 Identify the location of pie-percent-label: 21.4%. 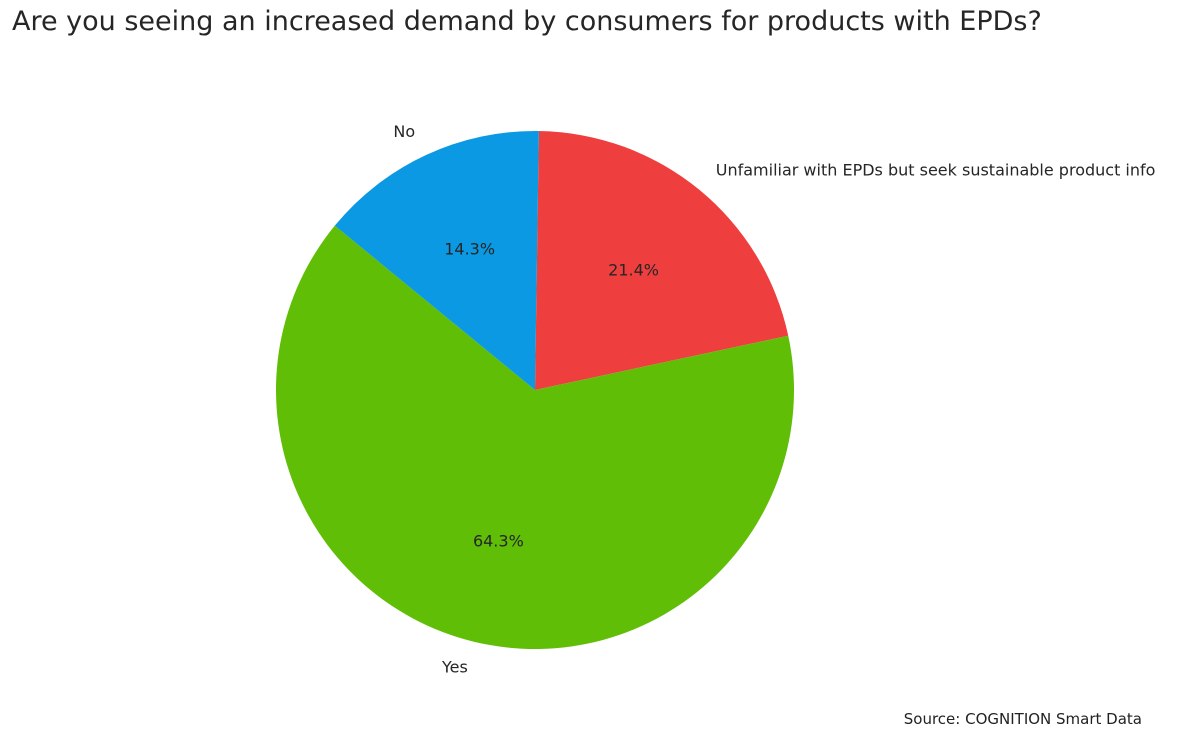
(633, 269).